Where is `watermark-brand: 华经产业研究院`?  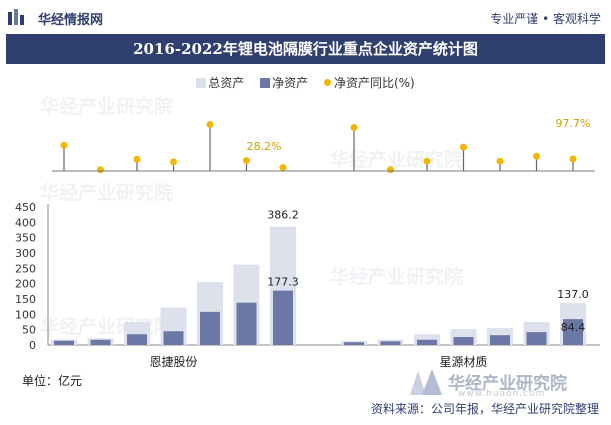 watermark-brand: 华经产业研究院 is located at coordinates (507, 384).